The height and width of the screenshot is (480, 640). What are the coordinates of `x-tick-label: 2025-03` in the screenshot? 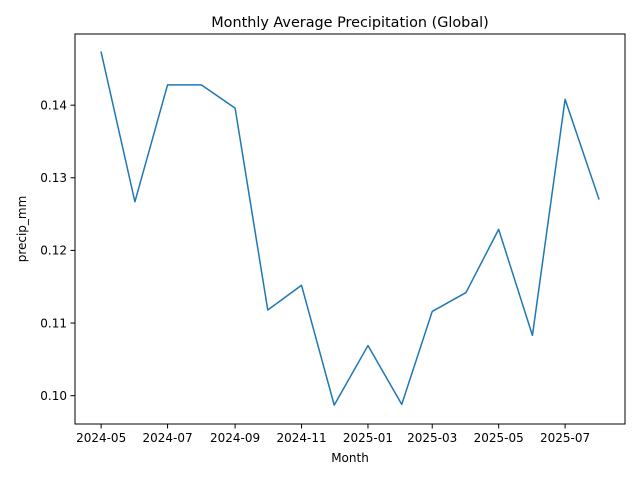 It's located at (432, 438).